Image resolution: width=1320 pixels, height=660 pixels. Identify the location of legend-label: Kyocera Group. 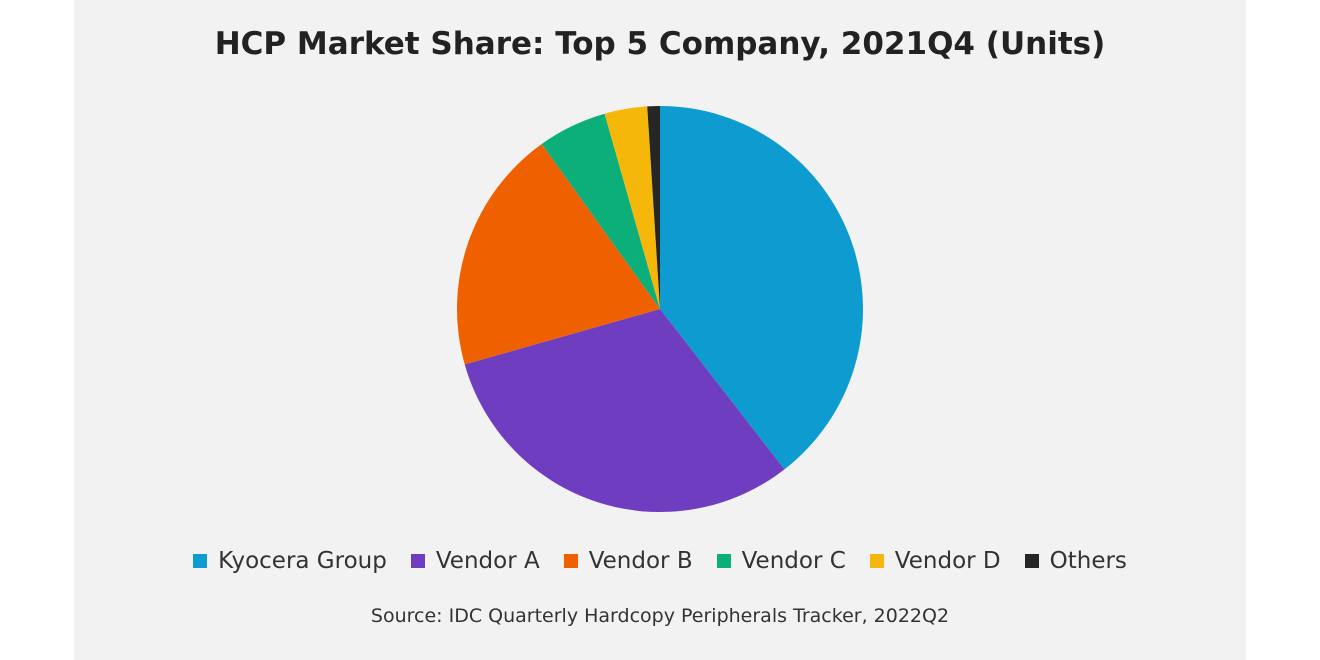
(302, 561).